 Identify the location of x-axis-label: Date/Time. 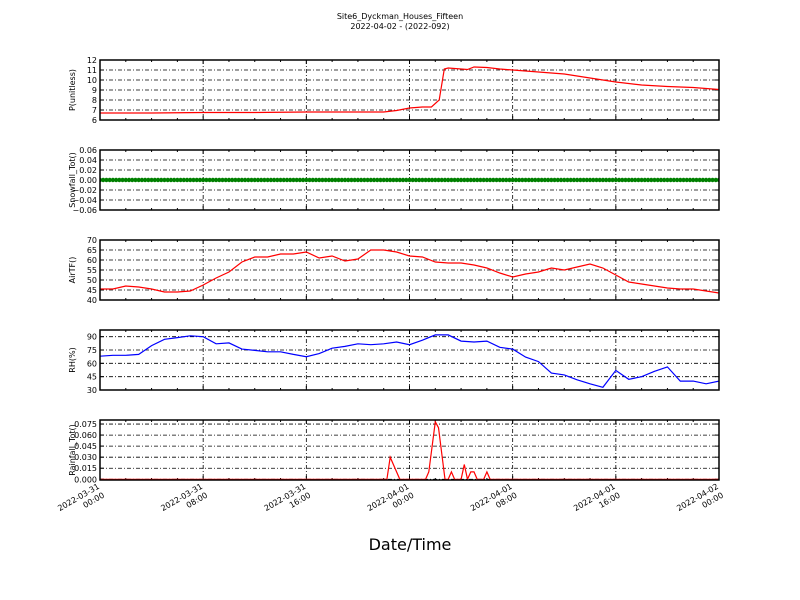
(410, 544).